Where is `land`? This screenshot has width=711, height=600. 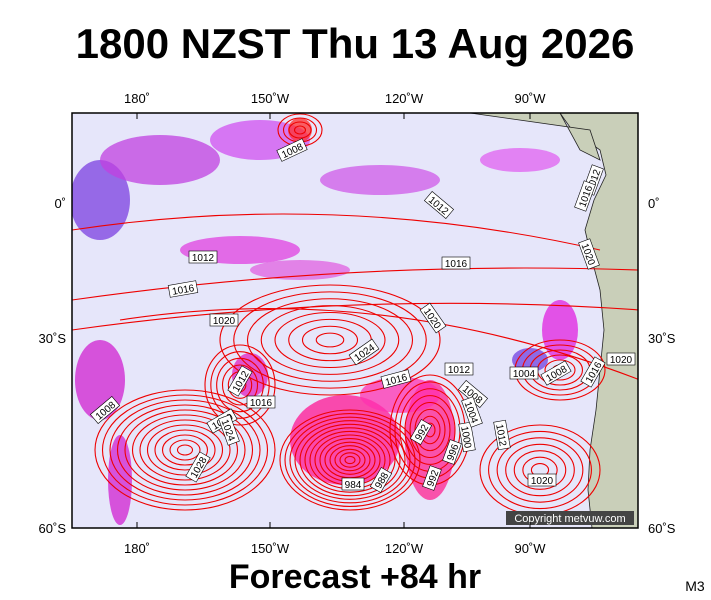
land is located at coordinates (535, 137).